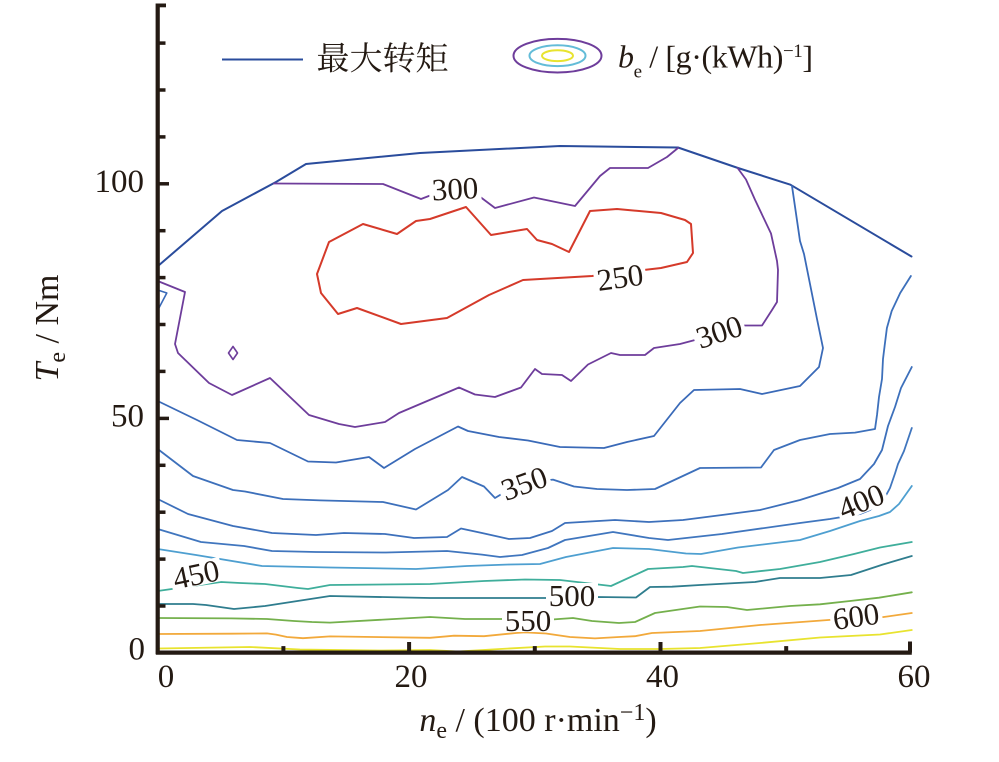 The width and height of the screenshot is (999, 762). What do you see at coordinates (411, 677) in the screenshot?
I see `svg-text: 20` at bounding box center [411, 677].